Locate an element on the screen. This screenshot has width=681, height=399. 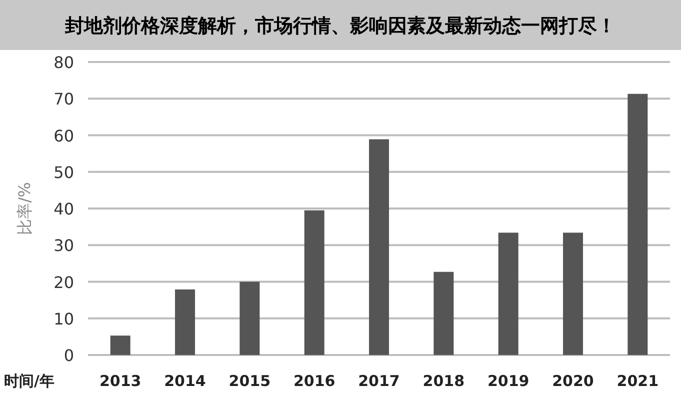
x-axis-title: 时间/年 is located at coordinates (29, 381).